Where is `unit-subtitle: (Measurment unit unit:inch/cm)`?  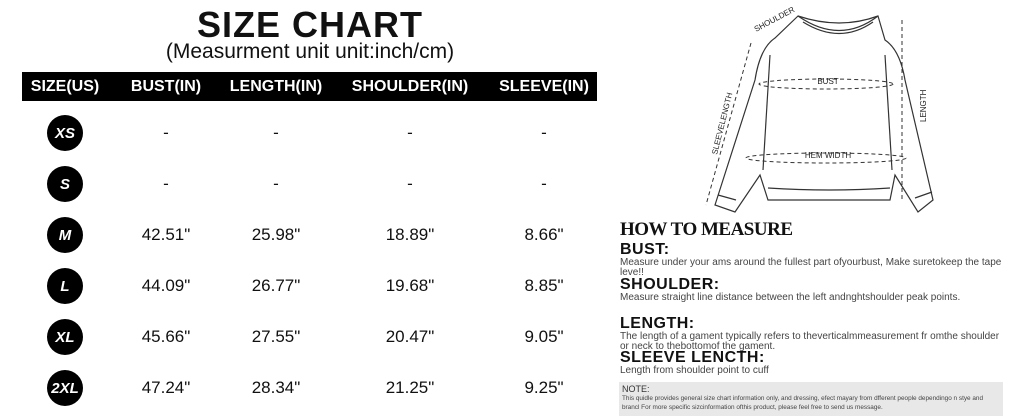
unit-subtitle: (Measurment unit unit:inch/cm) is located at coordinates (310, 51).